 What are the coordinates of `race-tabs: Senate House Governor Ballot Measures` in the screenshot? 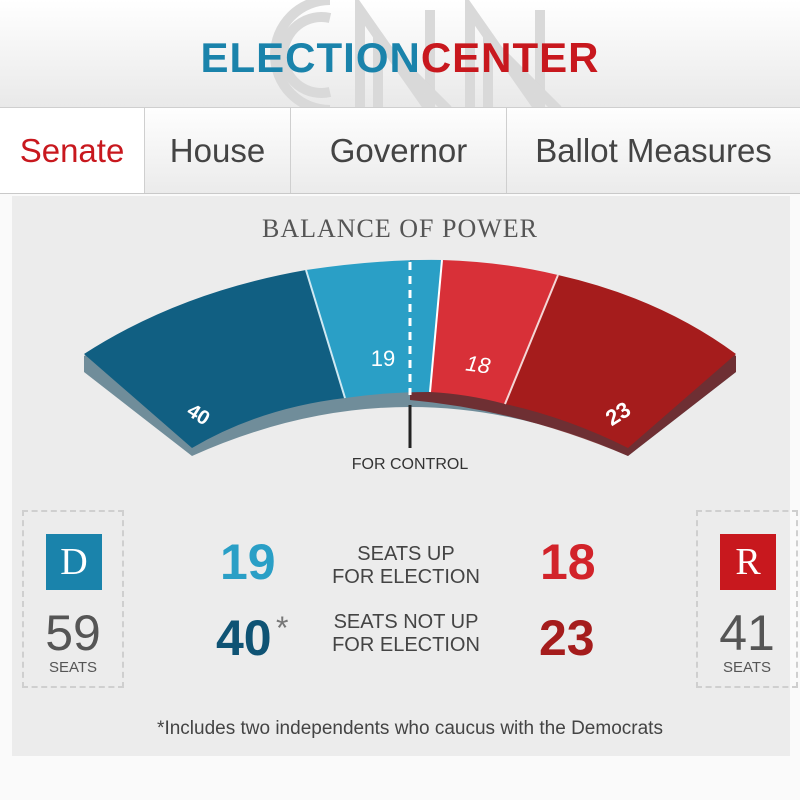 It's located at (400, 151).